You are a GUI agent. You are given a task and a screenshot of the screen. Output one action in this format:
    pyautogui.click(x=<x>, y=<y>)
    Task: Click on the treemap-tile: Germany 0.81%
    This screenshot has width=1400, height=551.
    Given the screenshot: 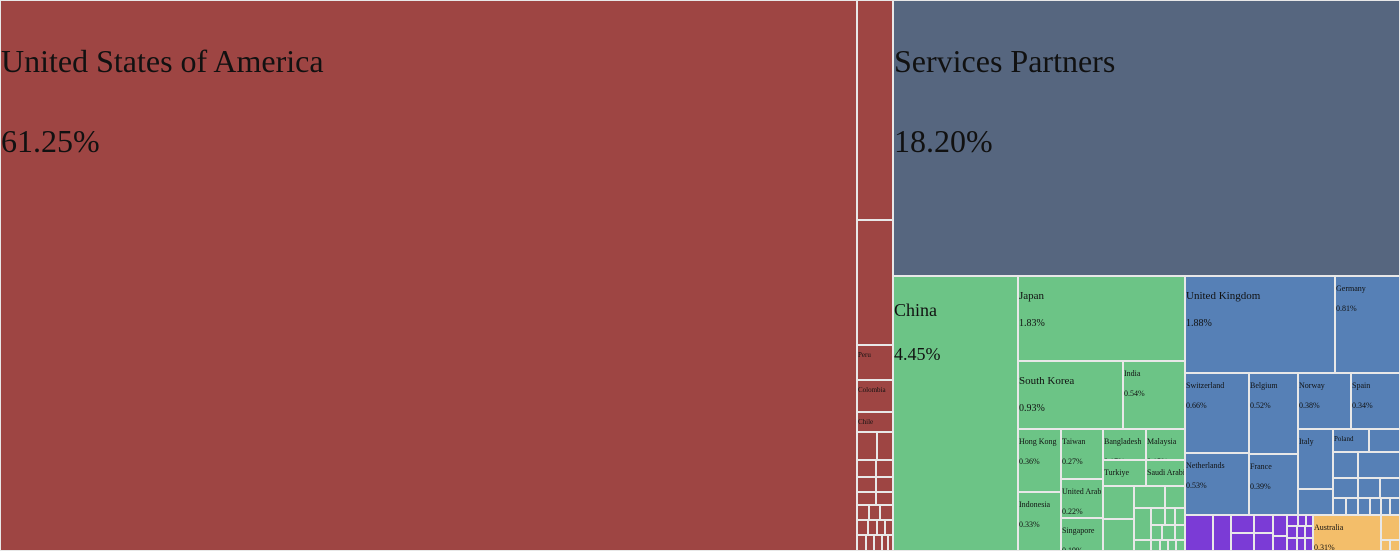 What is the action you would take?
    pyautogui.click(x=1367, y=324)
    